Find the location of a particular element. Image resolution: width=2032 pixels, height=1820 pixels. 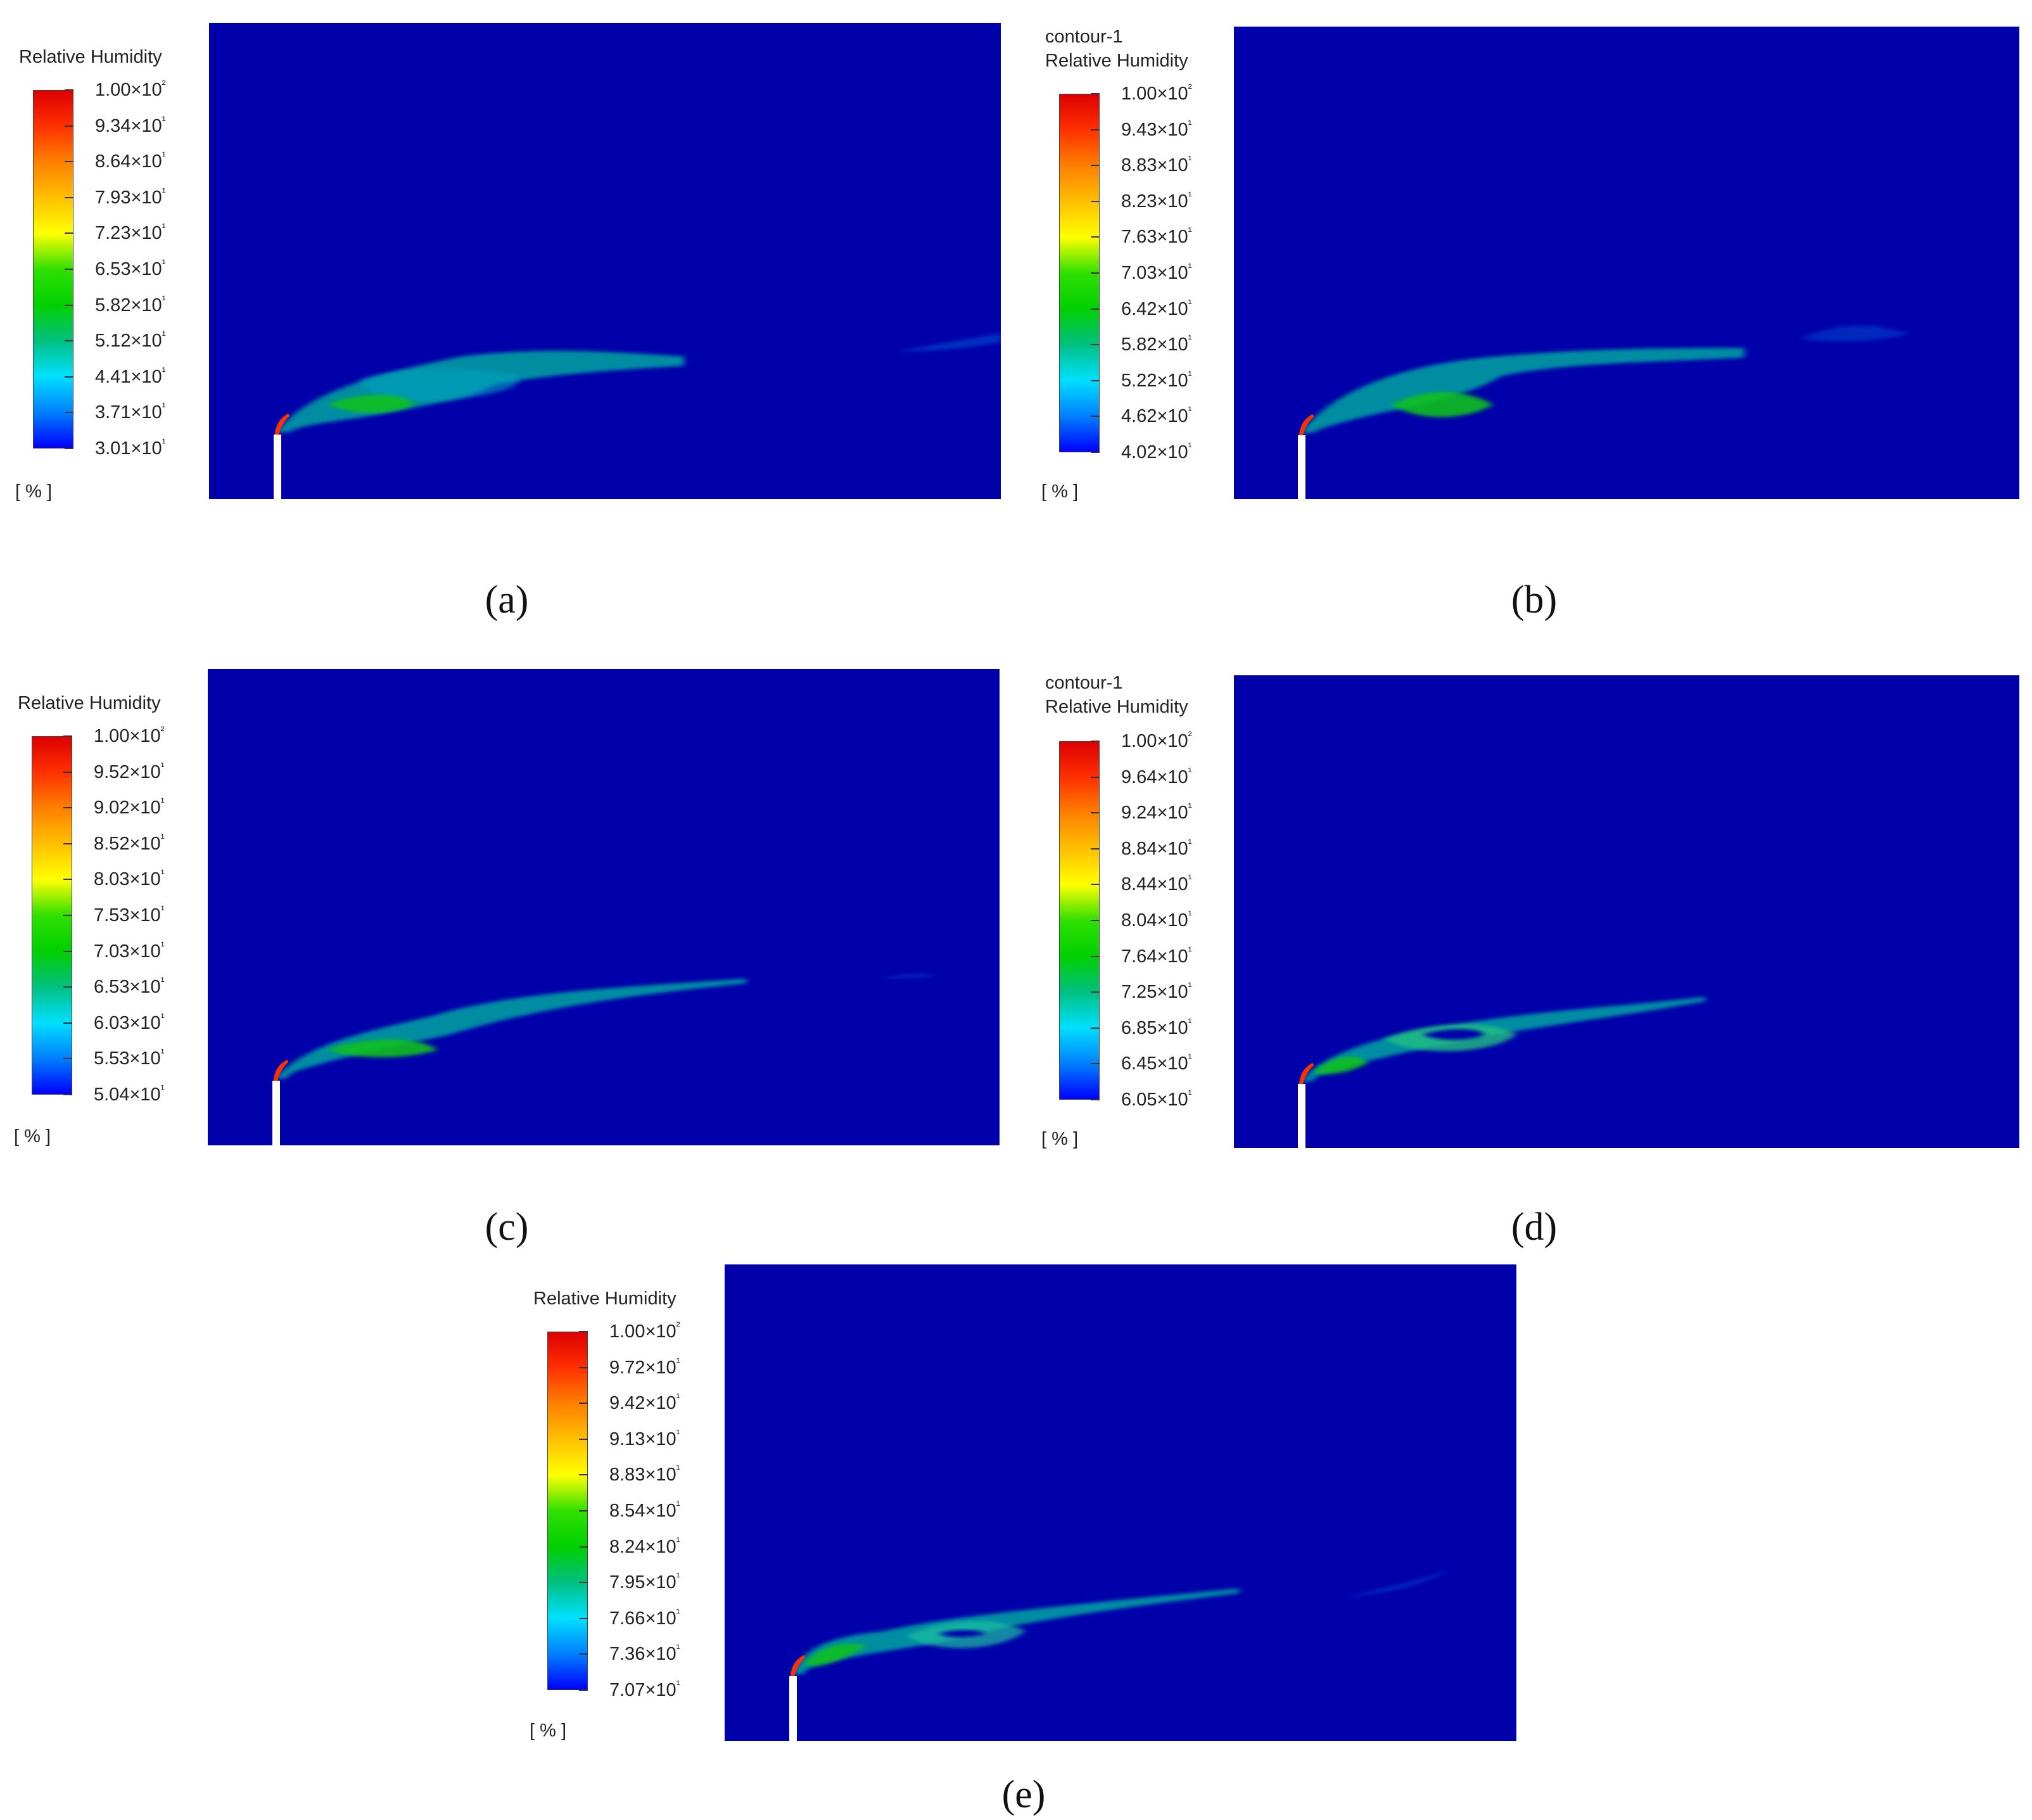

contour-label: contour-1 is located at coordinates (1084, 683).